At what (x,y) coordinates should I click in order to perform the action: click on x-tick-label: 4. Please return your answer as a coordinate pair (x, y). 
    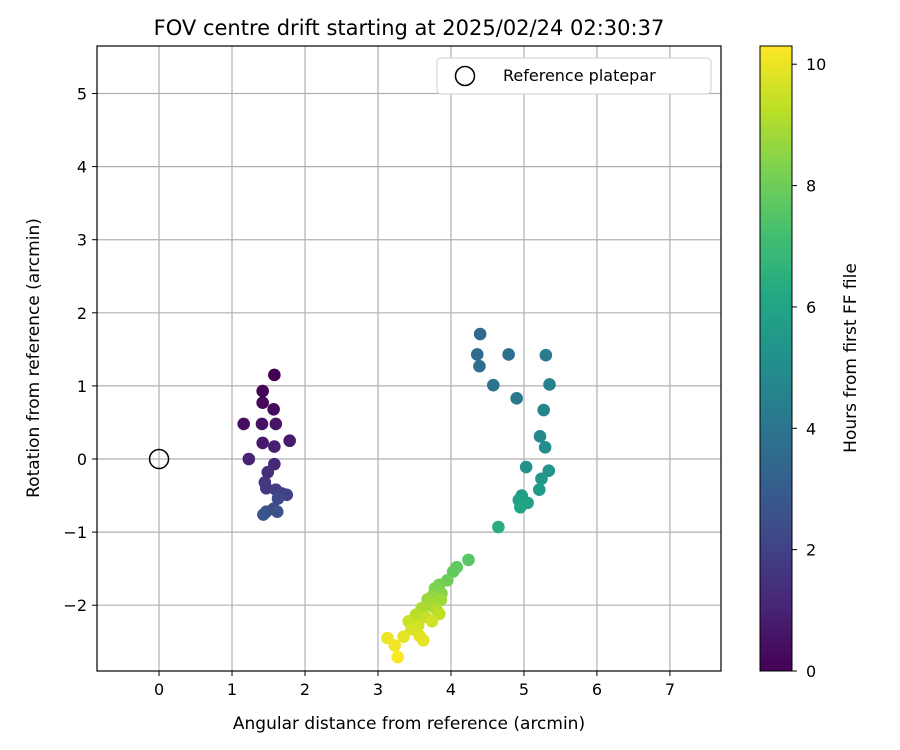
    Looking at the image, I should click on (451, 689).